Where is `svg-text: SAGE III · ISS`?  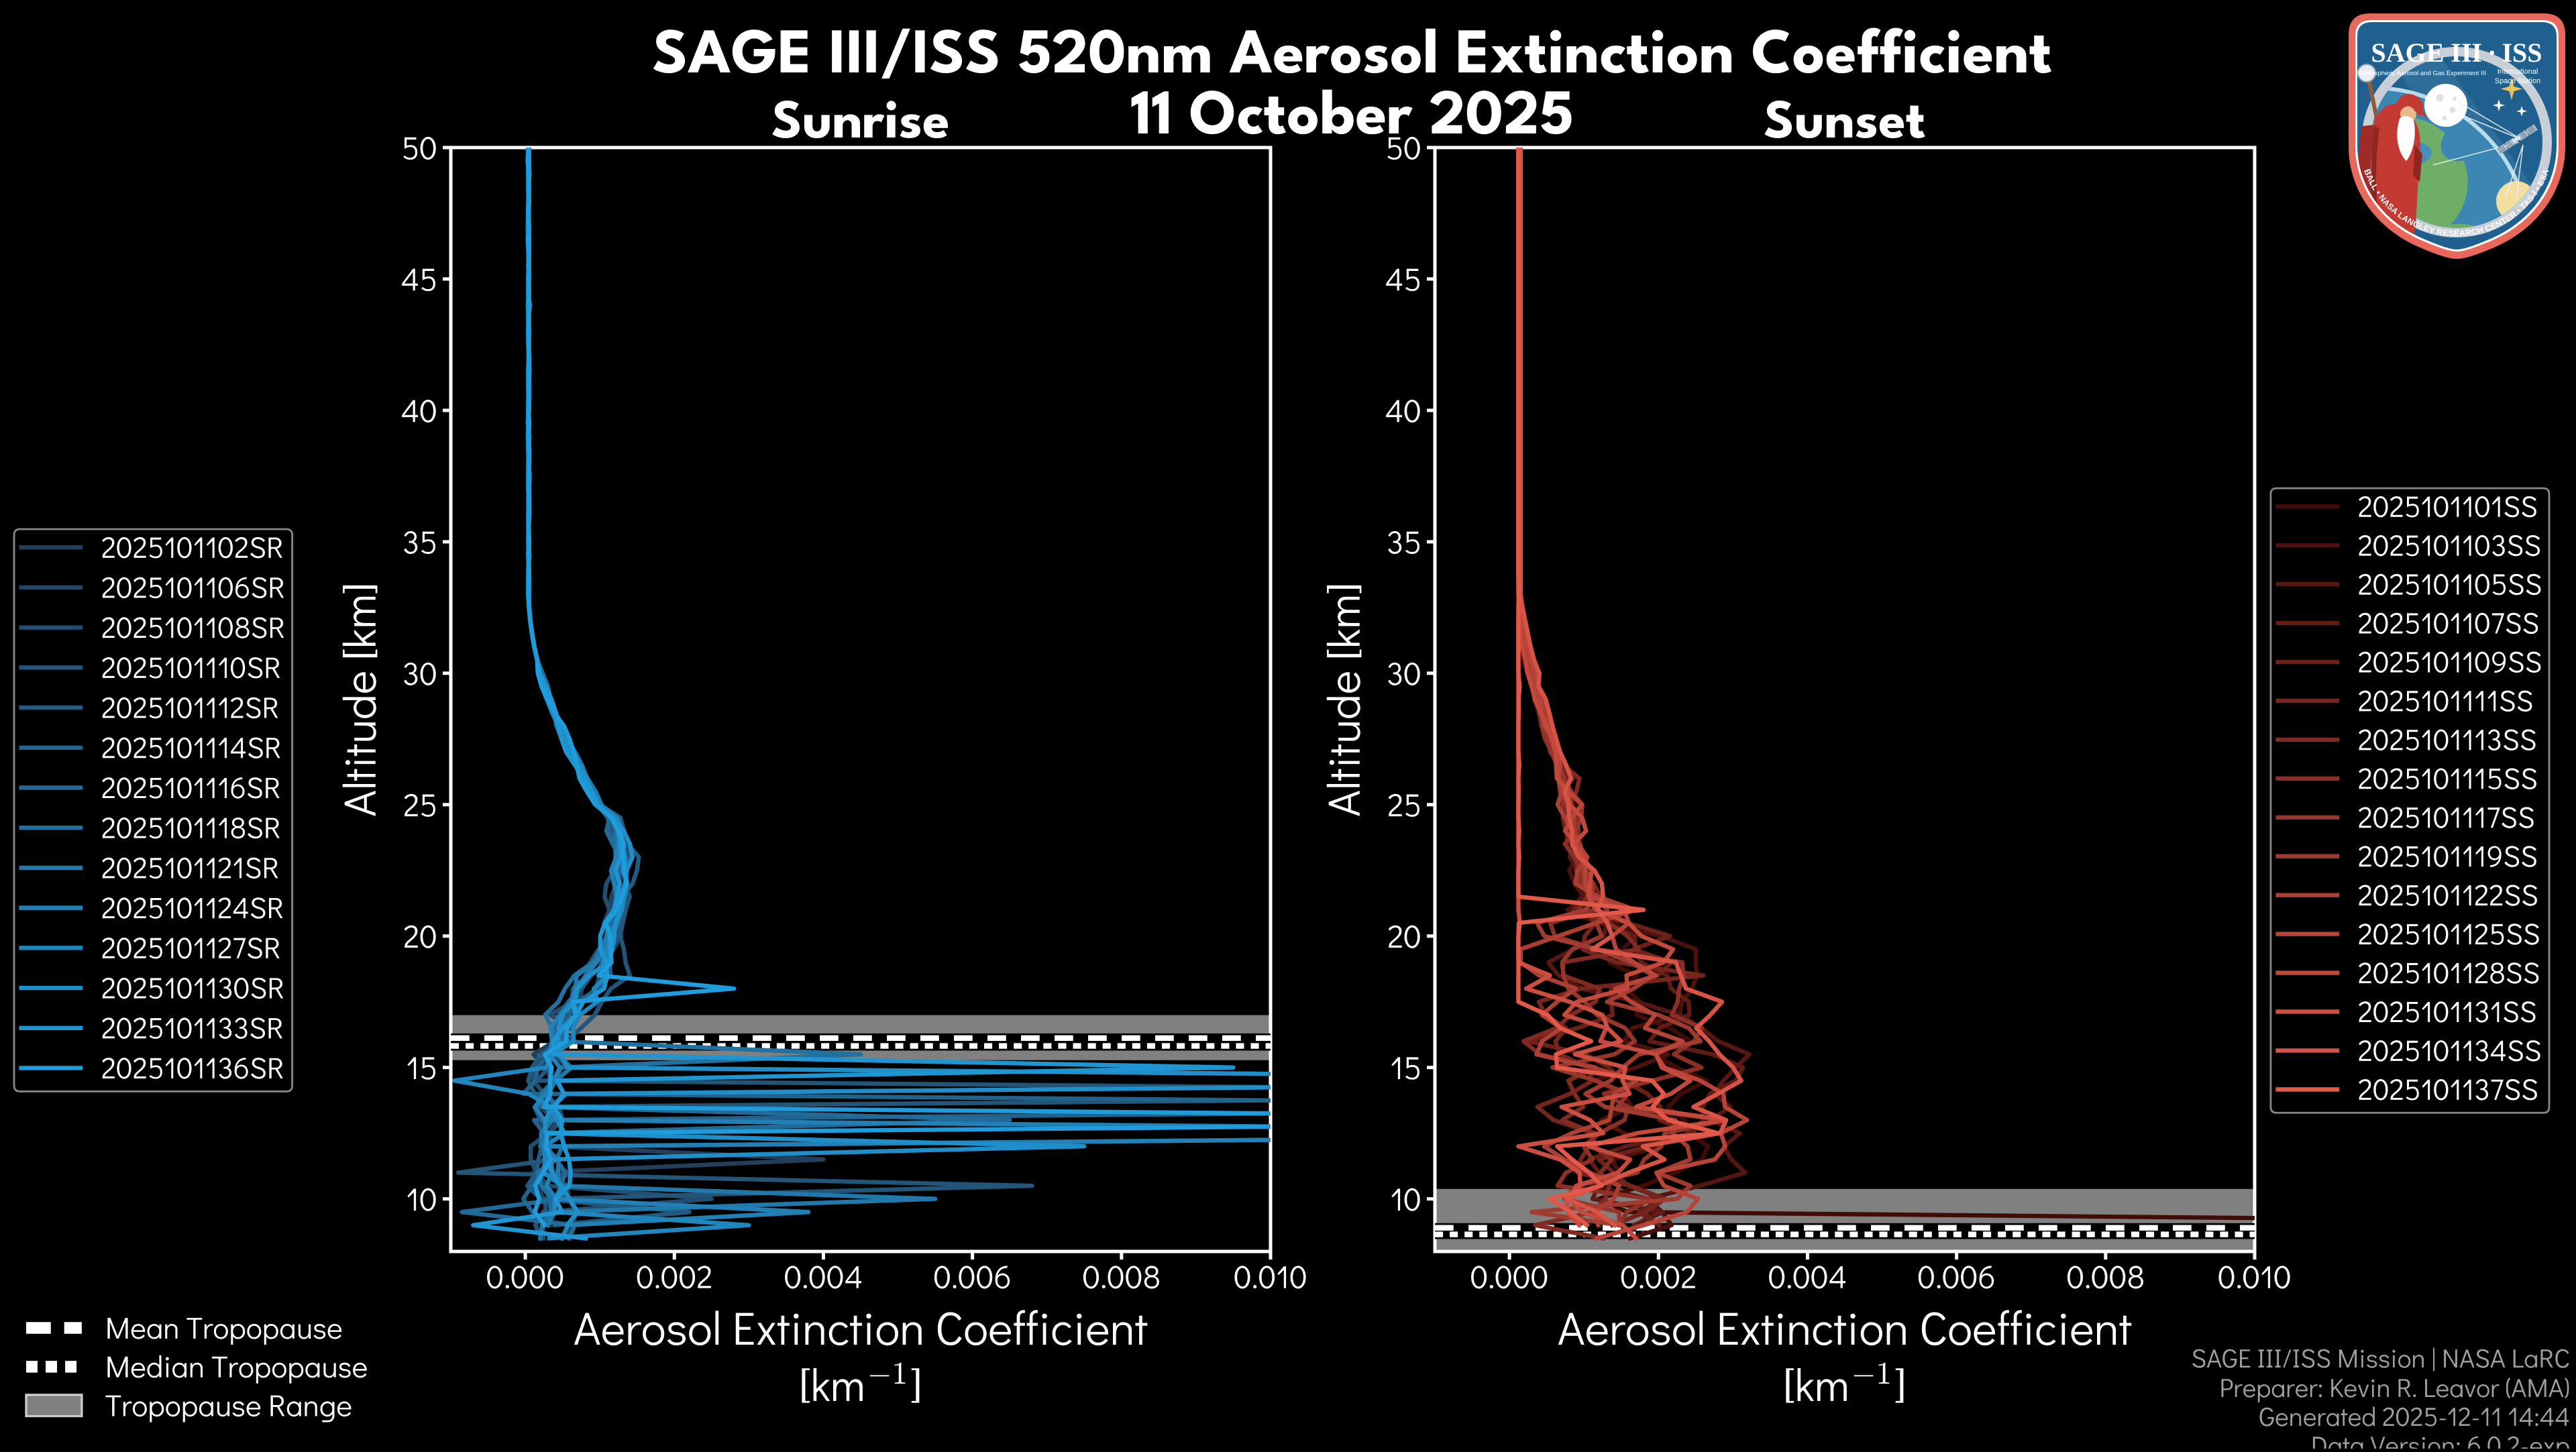 svg-text: SAGE III · ISS is located at coordinates (2456, 53).